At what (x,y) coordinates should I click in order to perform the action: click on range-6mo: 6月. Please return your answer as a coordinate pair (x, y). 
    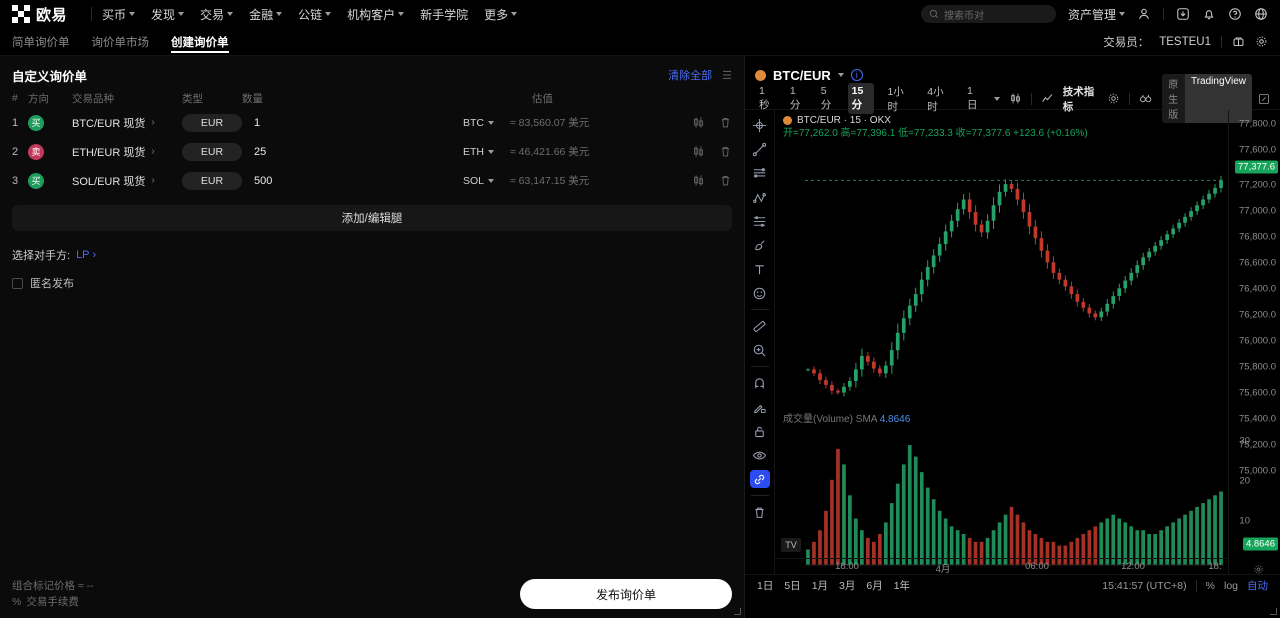
    Looking at the image, I should click on (874, 586).